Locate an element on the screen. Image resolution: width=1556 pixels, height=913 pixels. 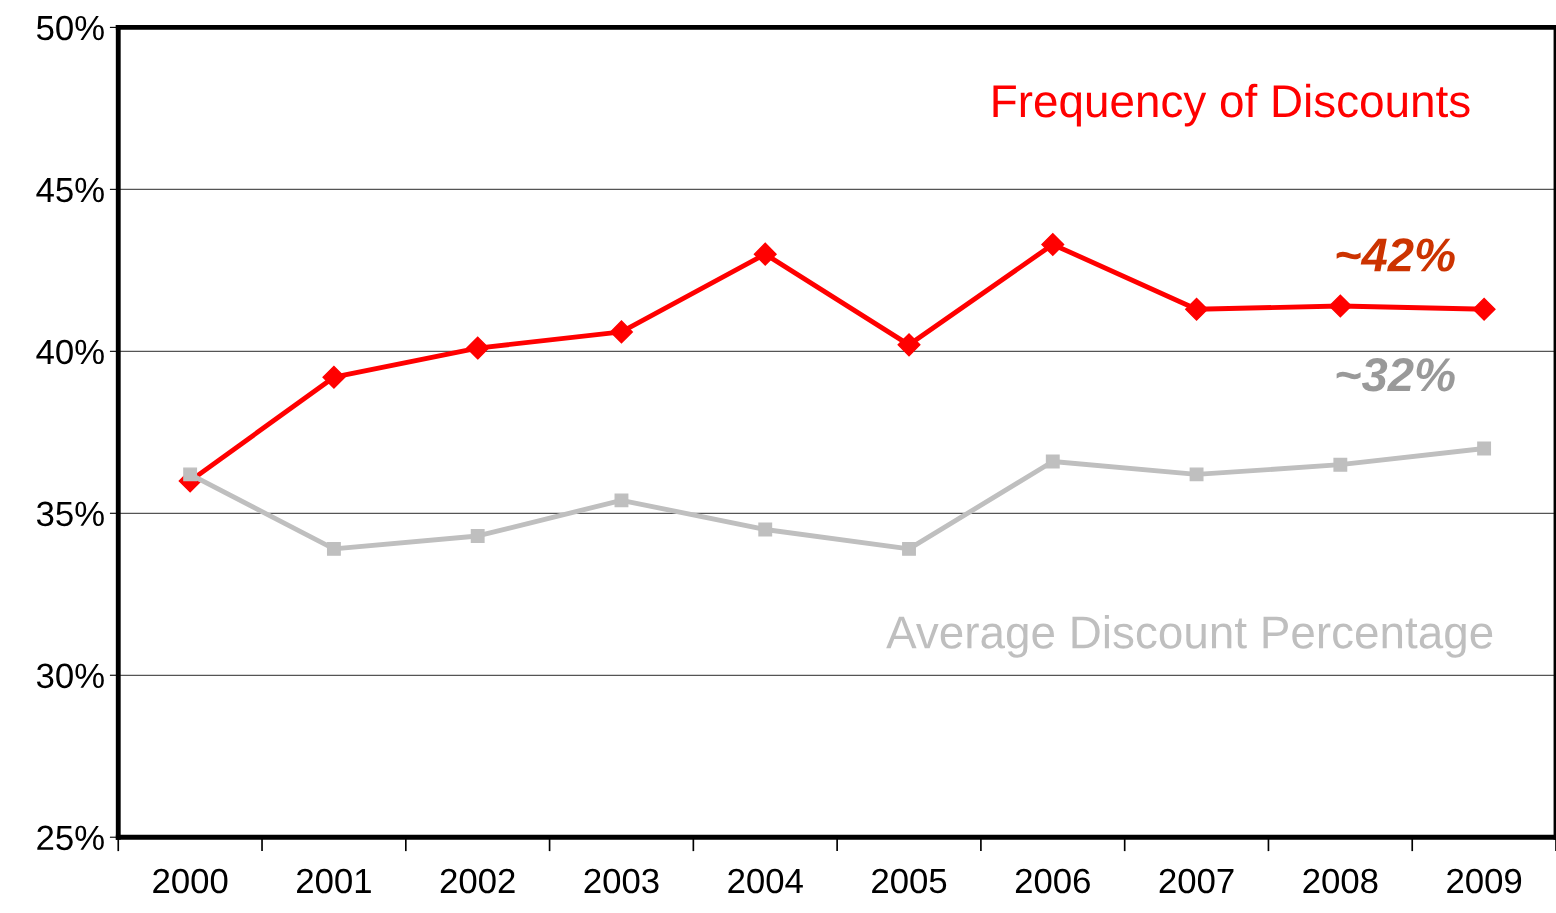
x-tick-label: 2001 is located at coordinates (334, 881).